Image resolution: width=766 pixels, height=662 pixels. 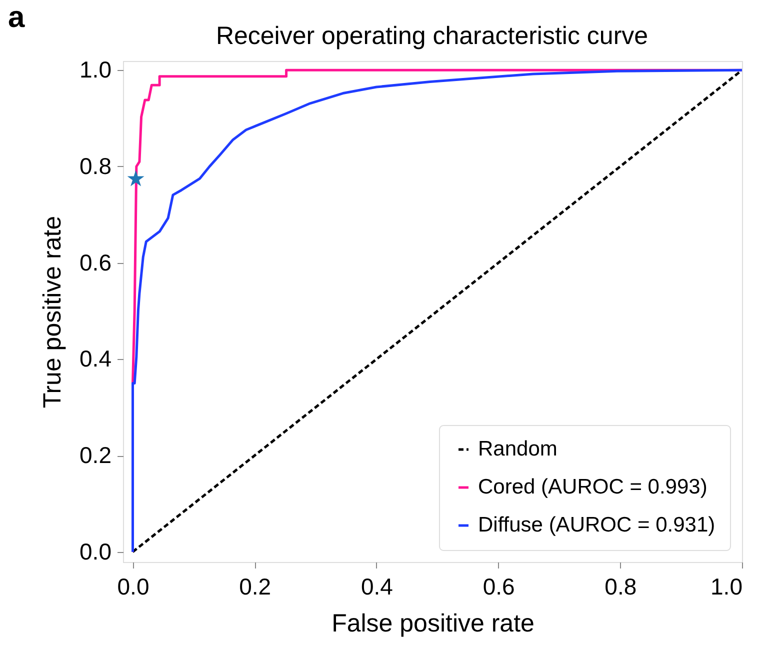 I want to click on y-tick-label: 0.6, so click(x=96, y=262).